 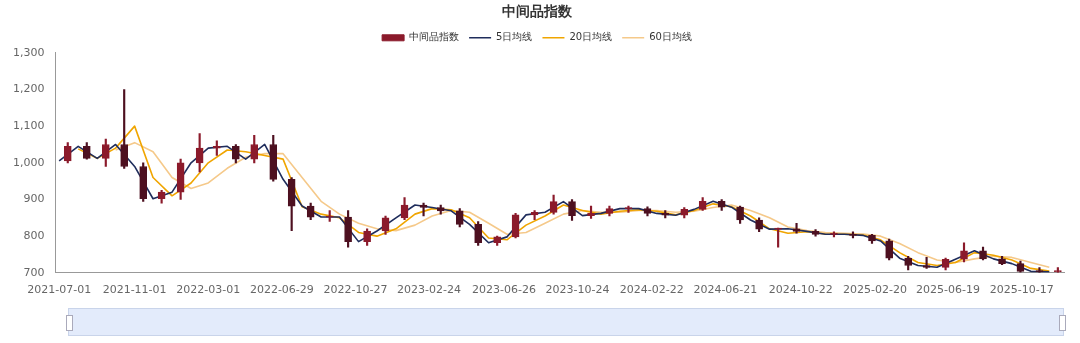 I want to click on y-tick-label: 1,100, so click(x=28, y=125).